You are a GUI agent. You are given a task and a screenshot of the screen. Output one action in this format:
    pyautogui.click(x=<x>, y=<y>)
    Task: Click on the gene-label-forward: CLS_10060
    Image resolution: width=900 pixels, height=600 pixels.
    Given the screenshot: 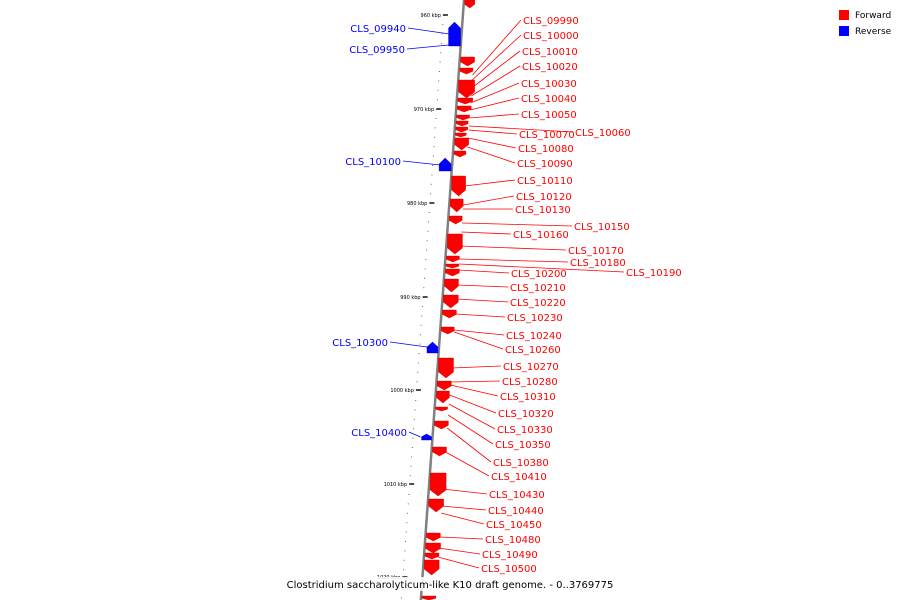 What is the action you would take?
    pyautogui.click(x=603, y=133)
    